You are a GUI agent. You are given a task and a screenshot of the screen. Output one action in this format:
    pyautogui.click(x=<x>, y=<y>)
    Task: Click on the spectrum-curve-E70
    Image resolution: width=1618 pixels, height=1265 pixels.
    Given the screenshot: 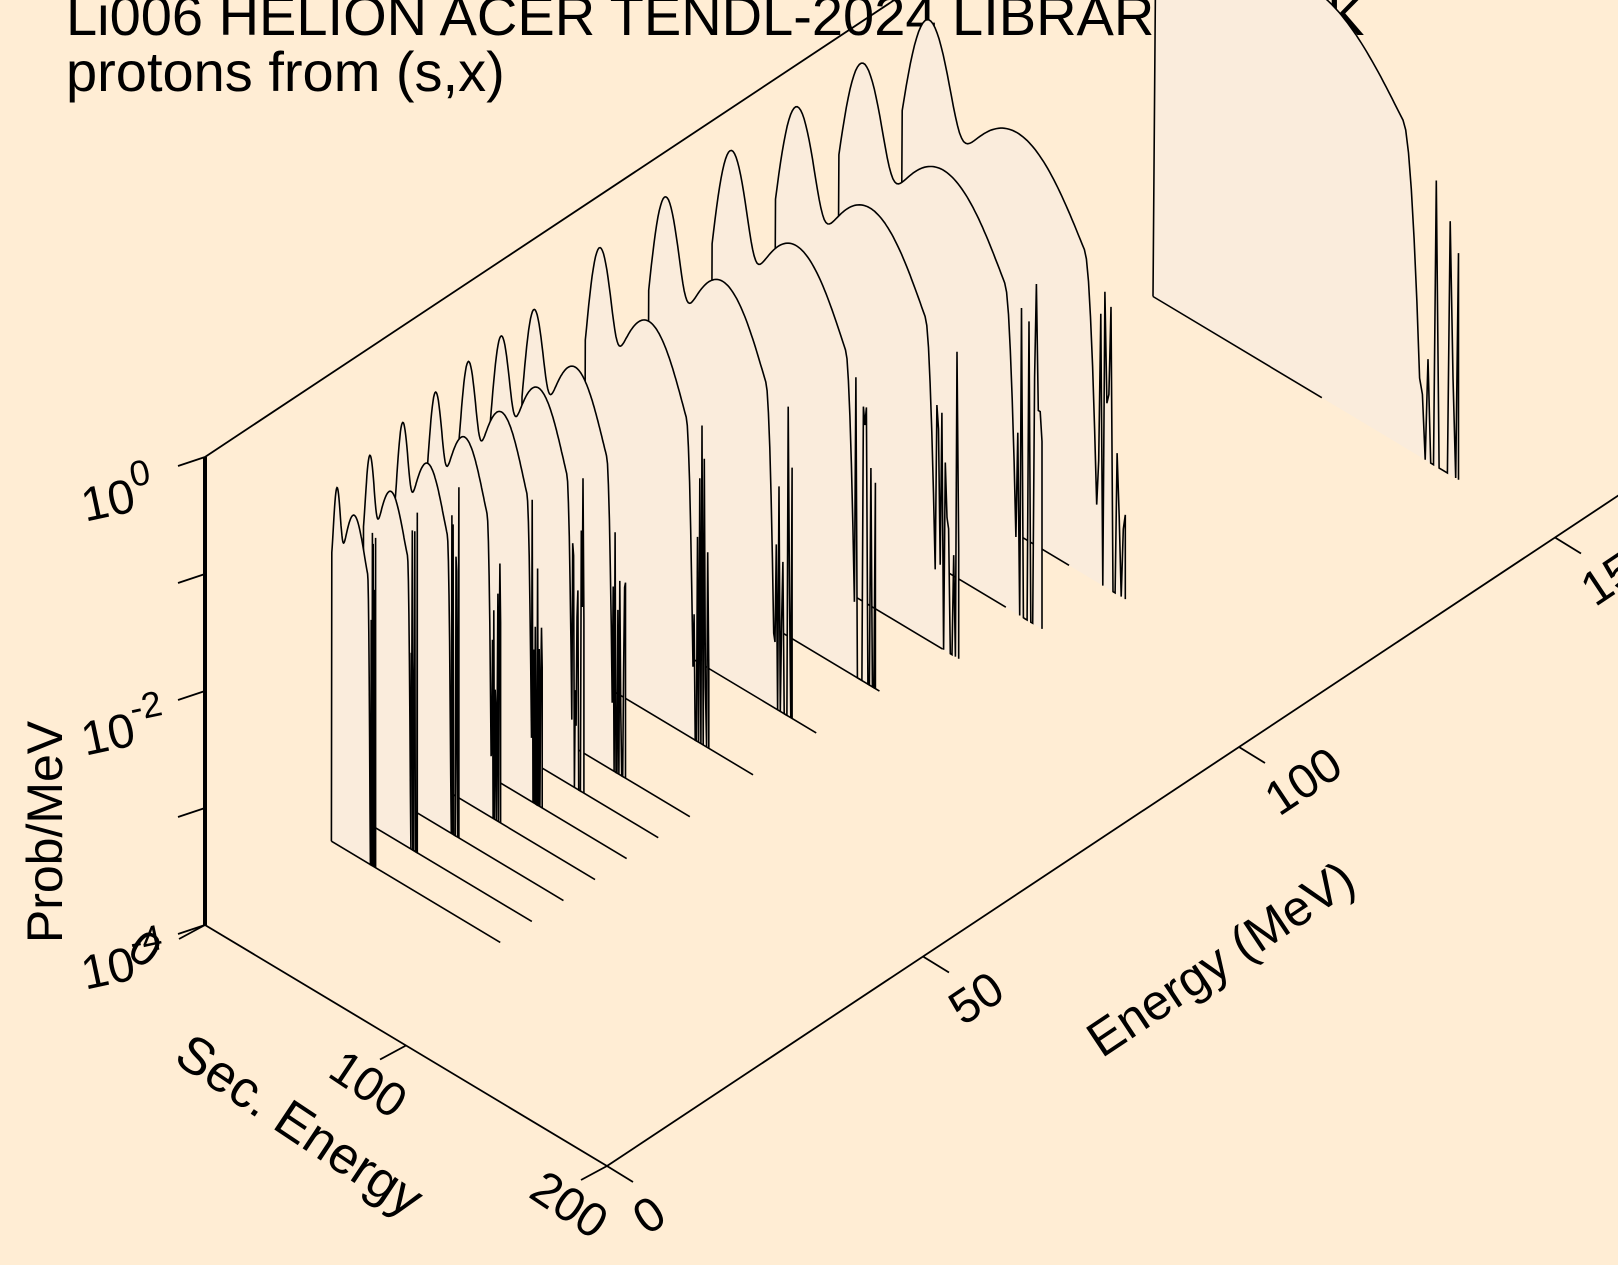 What is the action you would take?
    pyautogui.click(x=719, y=457)
    